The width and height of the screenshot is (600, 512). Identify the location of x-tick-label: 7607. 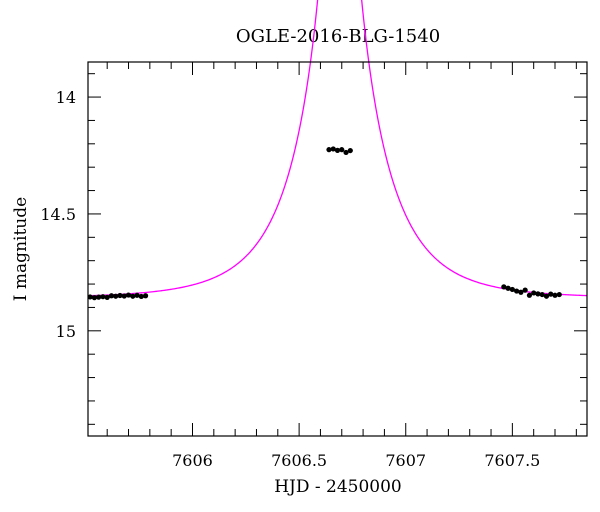
(405, 460).